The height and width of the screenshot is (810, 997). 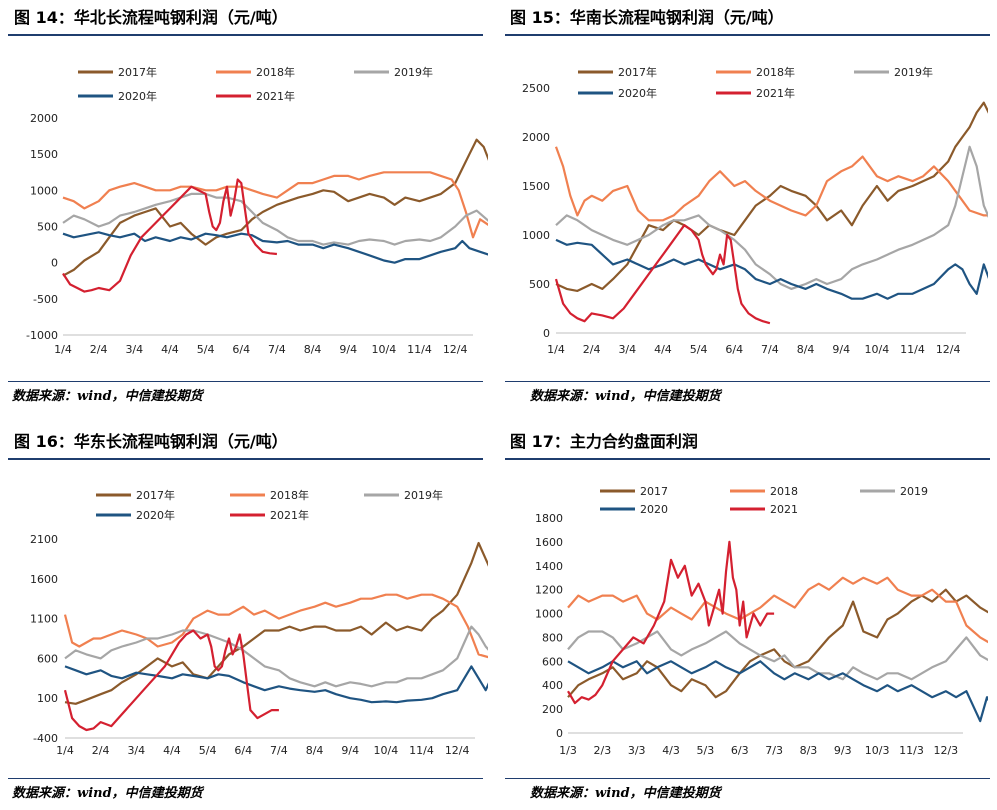 What do you see at coordinates (549, 542) in the screenshot?
I see `y-tick-label: 1600` at bounding box center [549, 542].